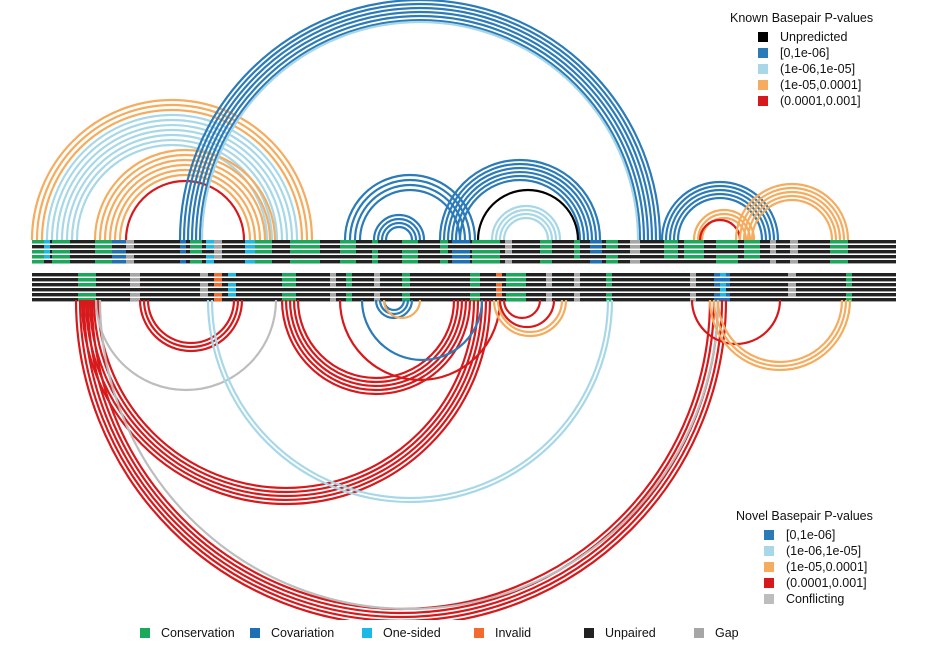 The width and height of the screenshot is (930, 647). Describe the element at coordinates (198, 633) in the screenshot. I see `legend-label: Conservation` at that location.